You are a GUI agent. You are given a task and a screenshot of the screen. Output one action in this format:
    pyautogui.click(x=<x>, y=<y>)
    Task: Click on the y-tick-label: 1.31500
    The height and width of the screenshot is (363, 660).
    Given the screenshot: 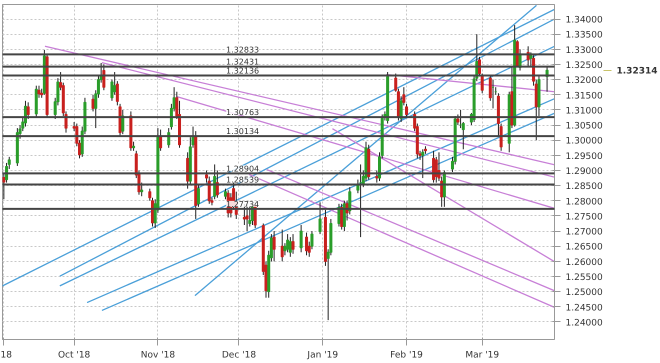 What is the action you would take?
    pyautogui.click(x=584, y=96)
    